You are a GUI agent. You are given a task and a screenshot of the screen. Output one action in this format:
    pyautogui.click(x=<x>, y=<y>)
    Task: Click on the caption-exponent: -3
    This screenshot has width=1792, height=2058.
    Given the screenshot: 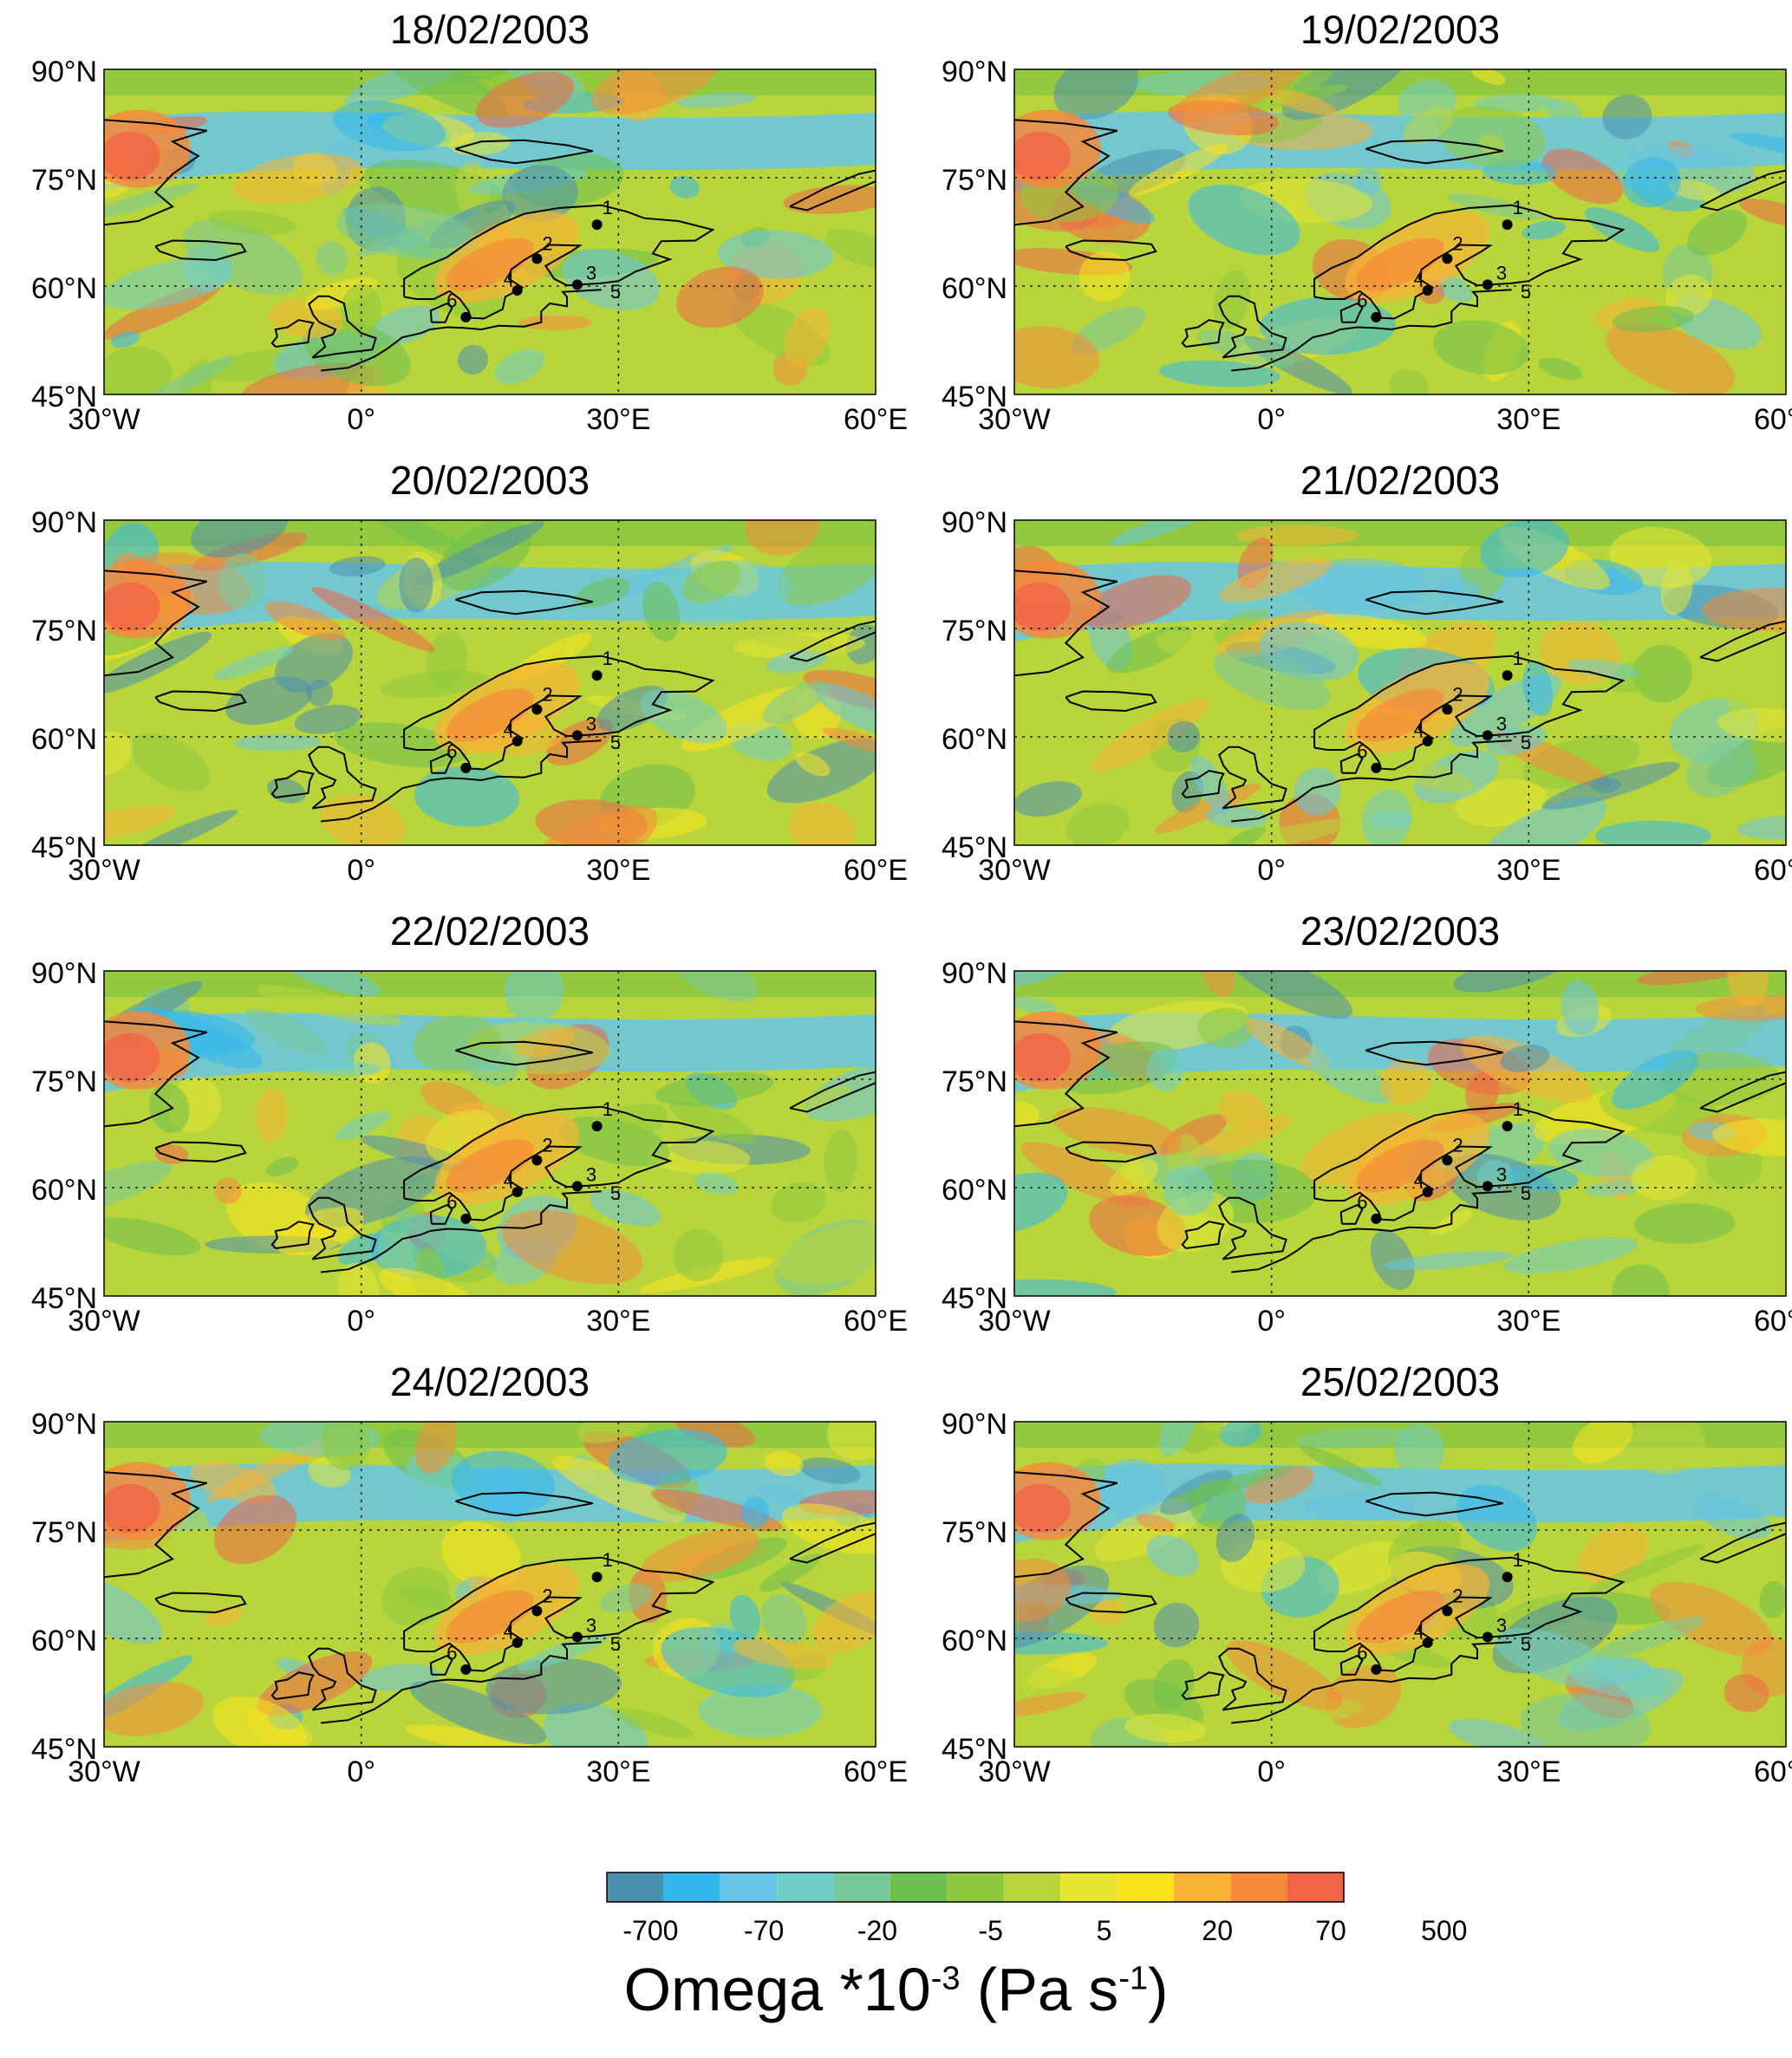 What is the action you would take?
    pyautogui.click(x=945, y=1979)
    